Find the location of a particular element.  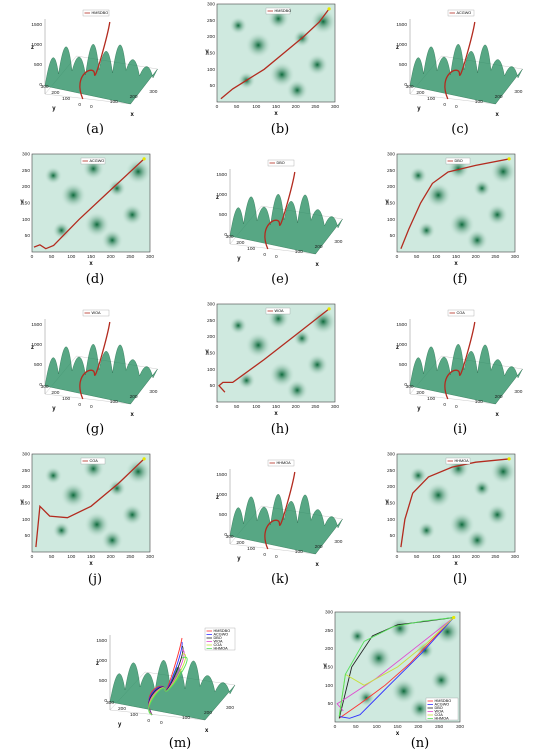

x-tick-label: 100 is located at coordinates (71, 557).